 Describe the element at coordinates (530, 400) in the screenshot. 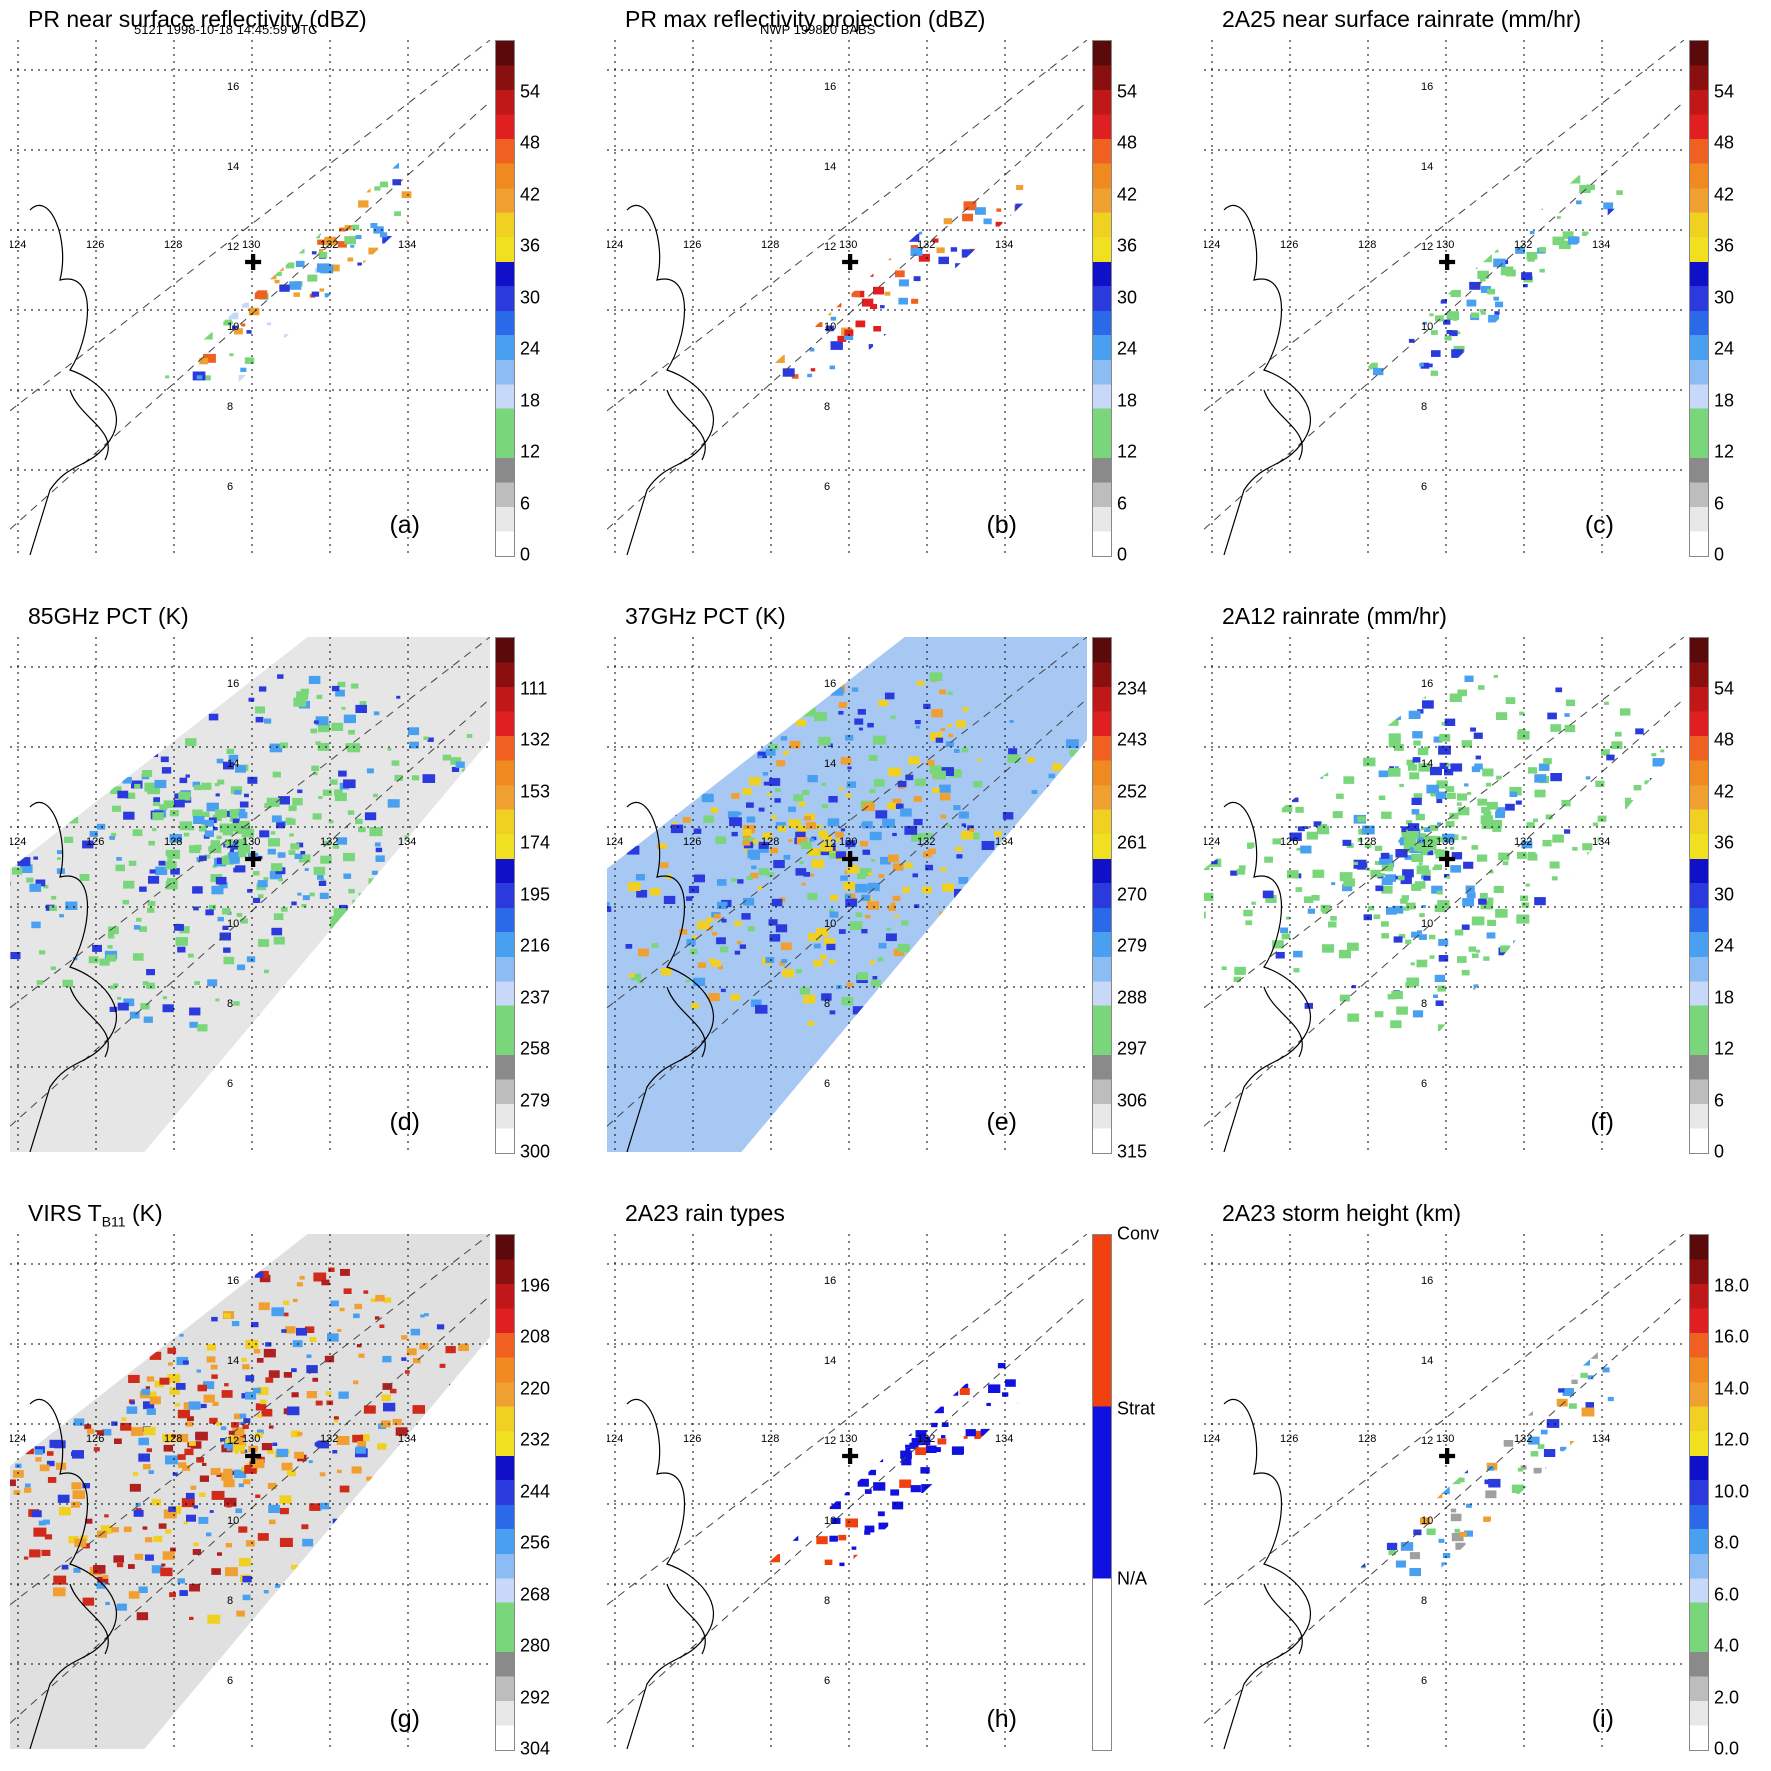

I see `colorbar-tick-label: 18` at that location.